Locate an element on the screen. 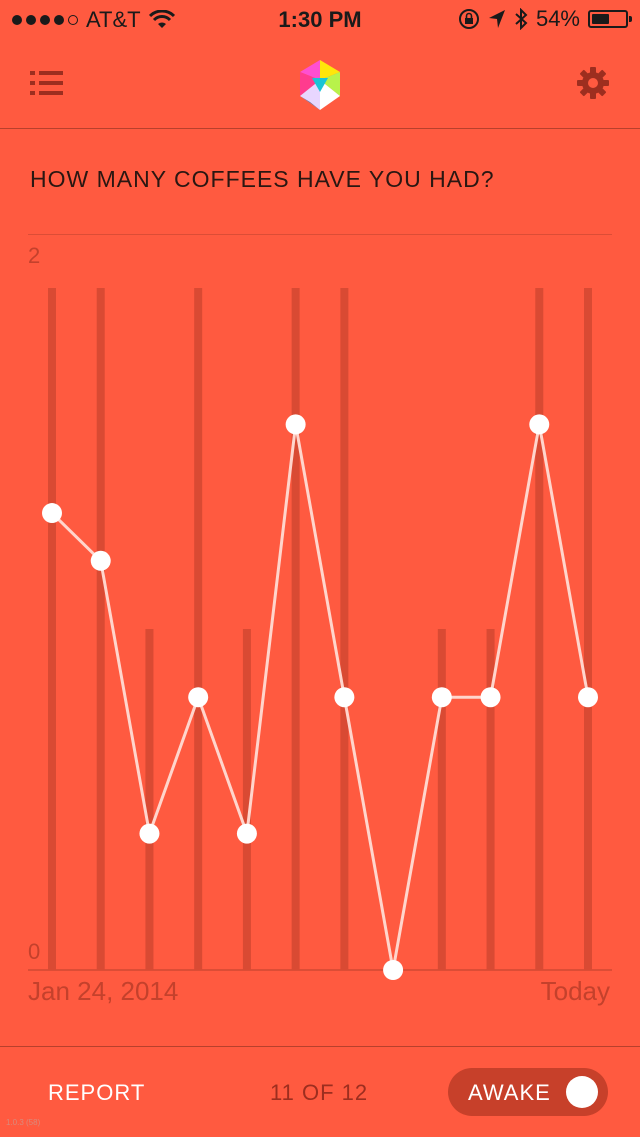 This screenshot has width=640, height=1137. status-left: AT&T is located at coordinates (93, 20).